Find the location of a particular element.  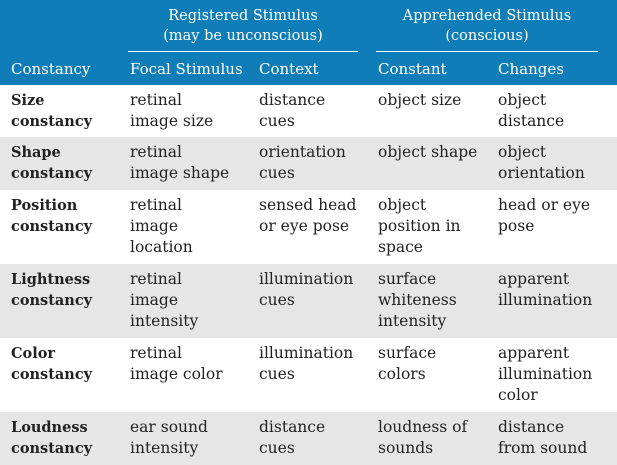

cell-focal-stimulus: retinal image size is located at coordinates (172, 110).